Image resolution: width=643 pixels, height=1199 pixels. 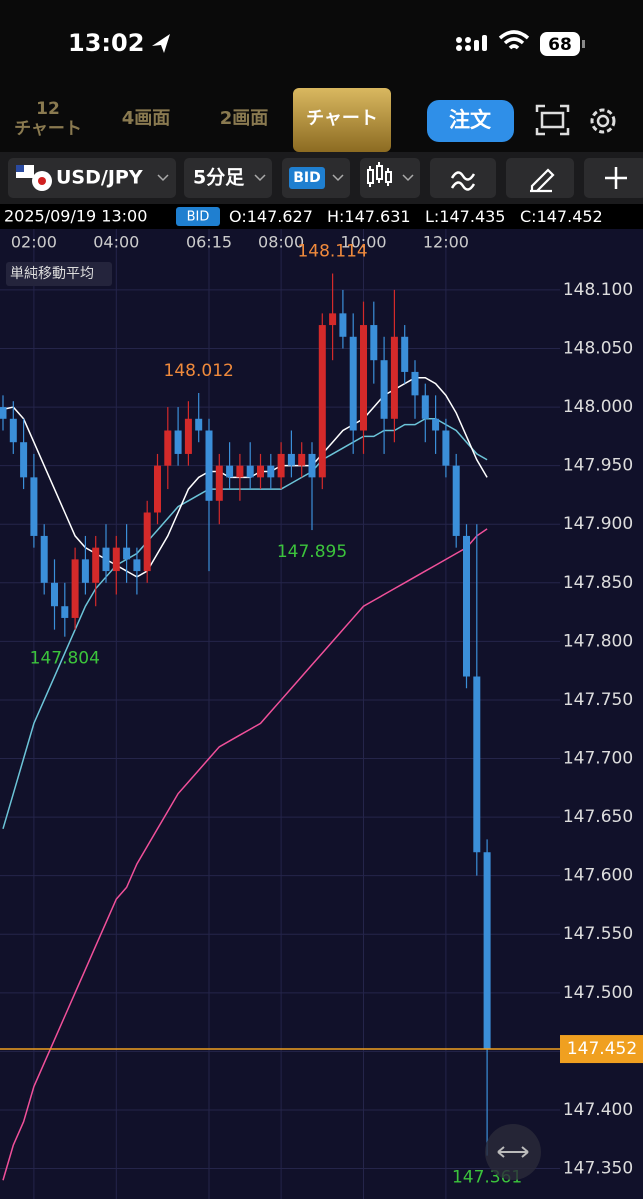 What do you see at coordinates (542, 180) in the screenshot?
I see `pen-icon` at bounding box center [542, 180].